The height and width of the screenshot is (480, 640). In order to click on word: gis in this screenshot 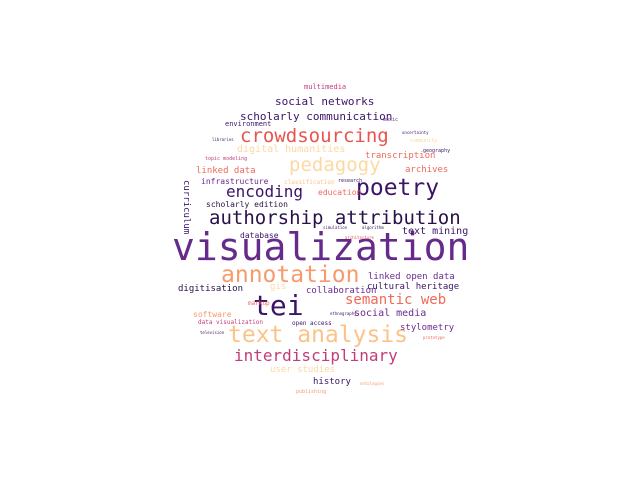, I will do `click(278, 287)`.